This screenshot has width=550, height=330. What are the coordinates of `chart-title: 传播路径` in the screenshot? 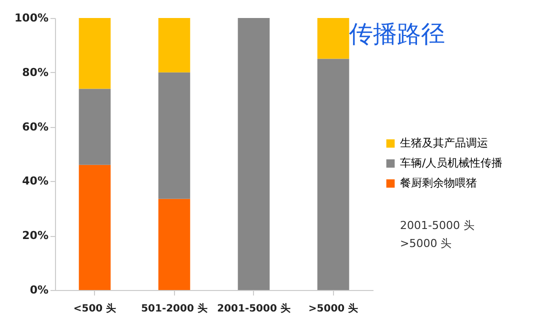 It's located at (397, 34).